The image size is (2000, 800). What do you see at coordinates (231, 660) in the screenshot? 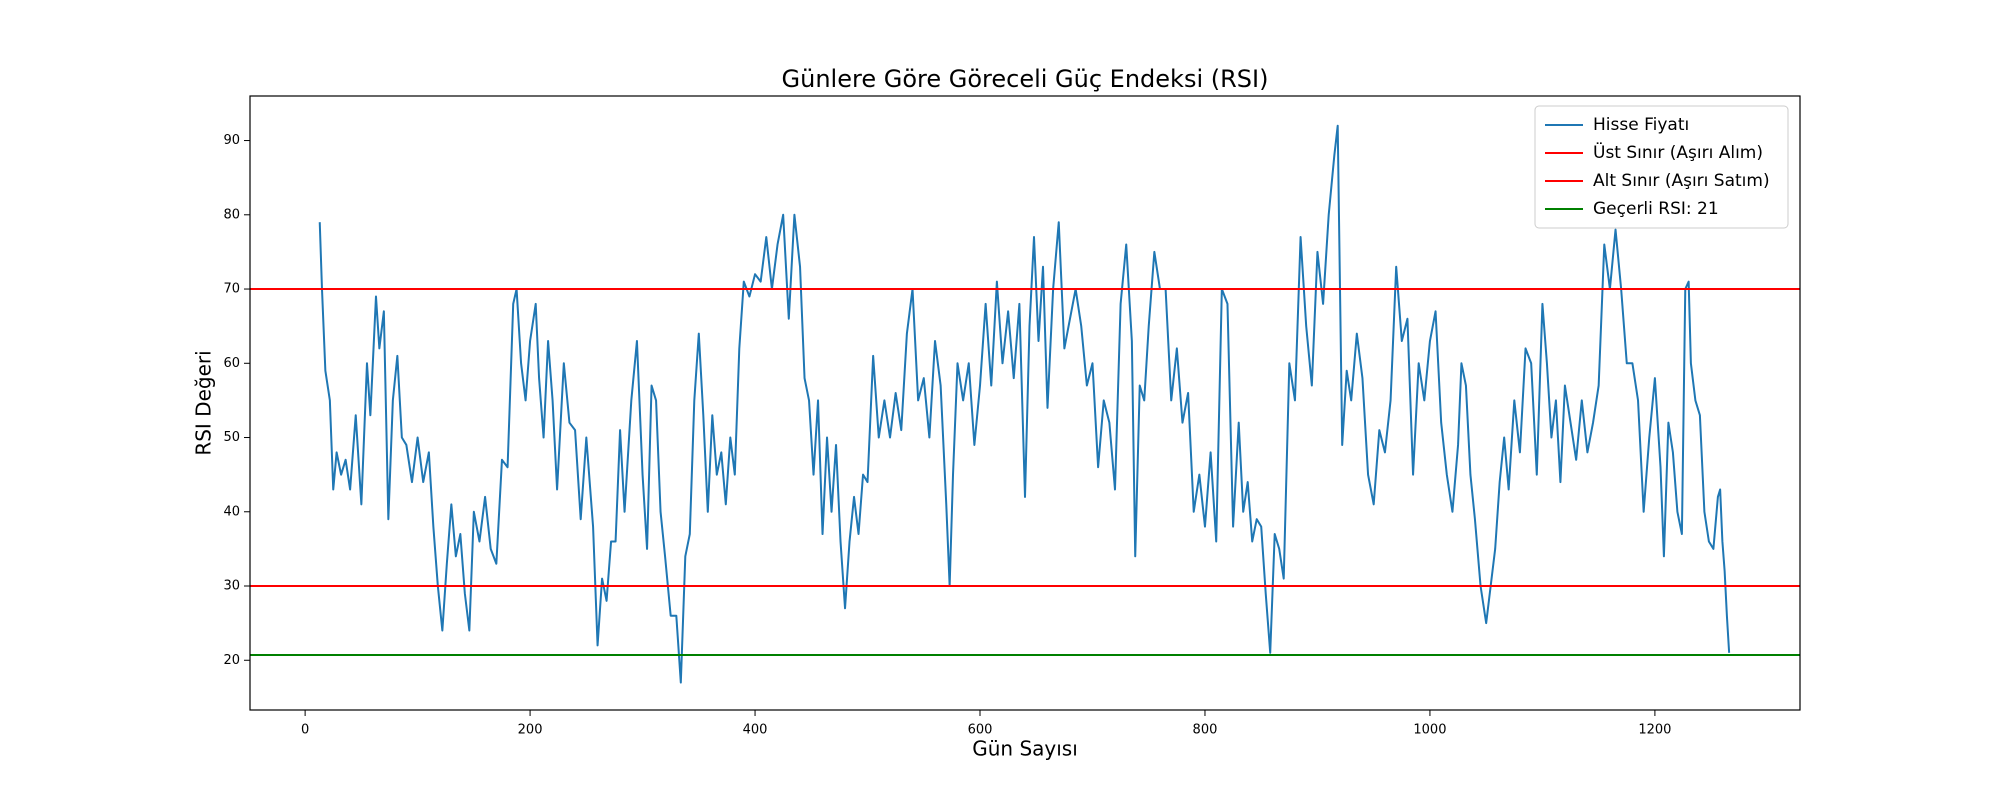
I see `y-tick-label: 20` at bounding box center [231, 660].